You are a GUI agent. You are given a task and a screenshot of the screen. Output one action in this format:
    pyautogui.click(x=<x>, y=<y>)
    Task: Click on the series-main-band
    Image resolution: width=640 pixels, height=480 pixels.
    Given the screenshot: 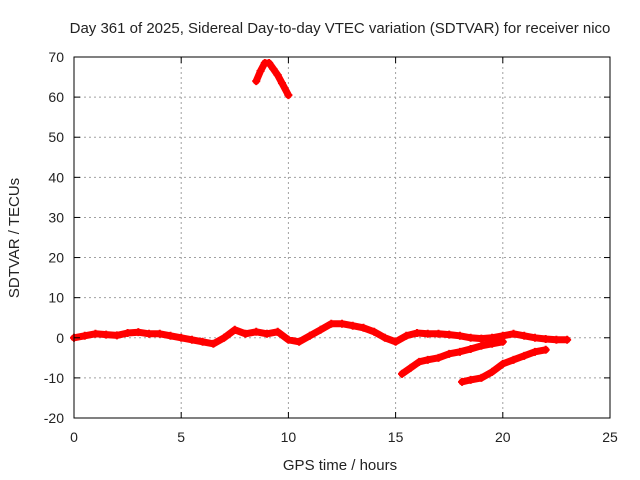 What is the action you would take?
    pyautogui.click(x=321, y=333)
    